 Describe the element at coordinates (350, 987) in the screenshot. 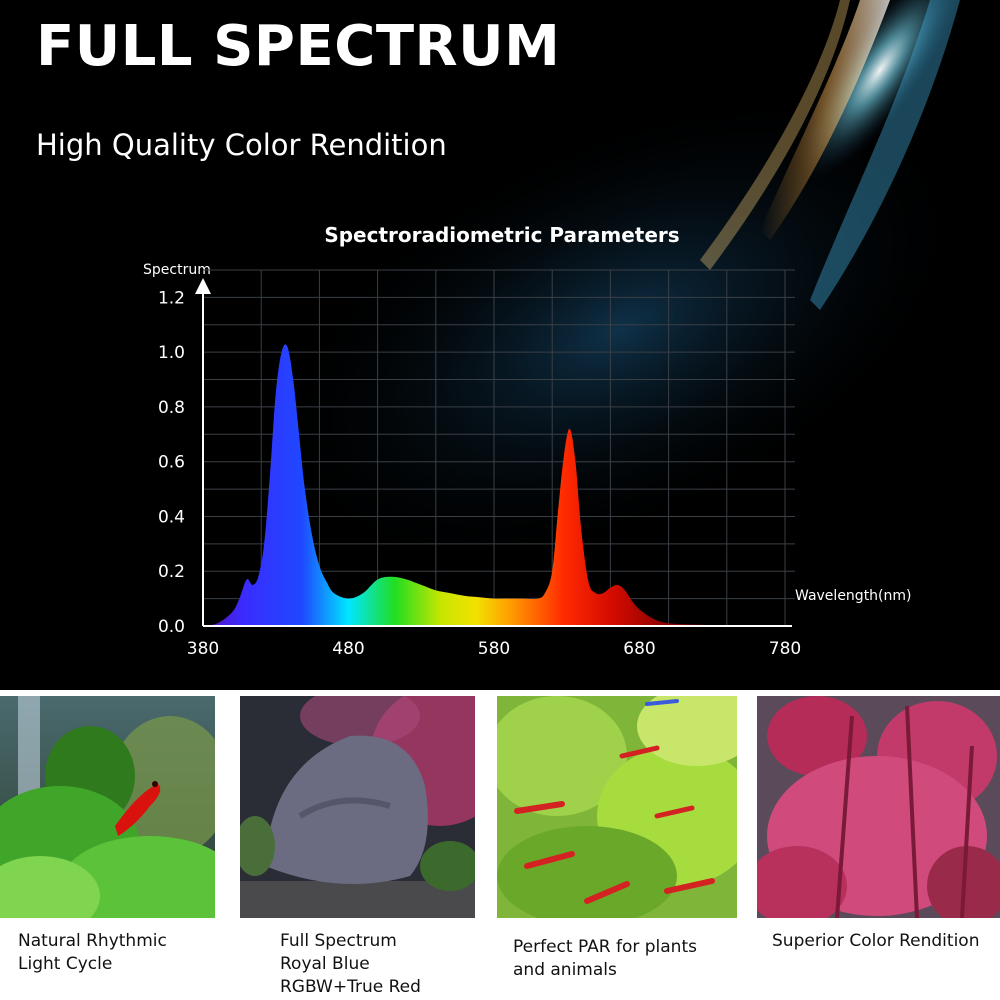

I see `caption-line: RGBW+True Red` at that location.